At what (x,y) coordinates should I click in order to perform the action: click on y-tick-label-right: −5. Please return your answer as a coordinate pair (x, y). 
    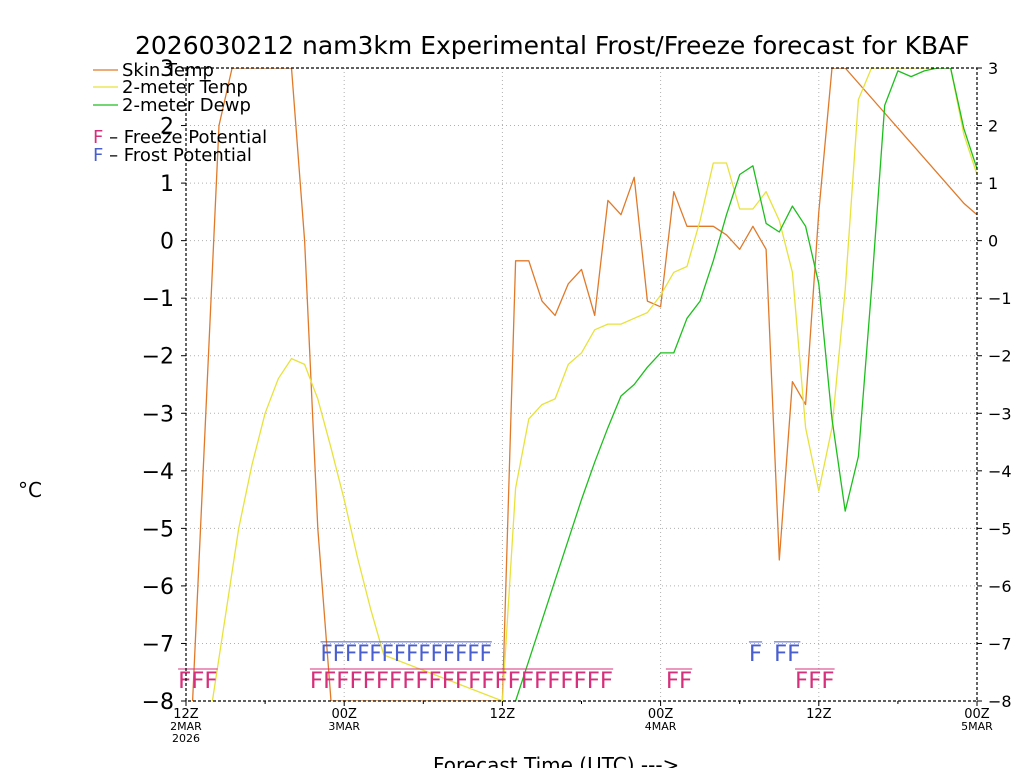
    Looking at the image, I should click on (1000, 528).